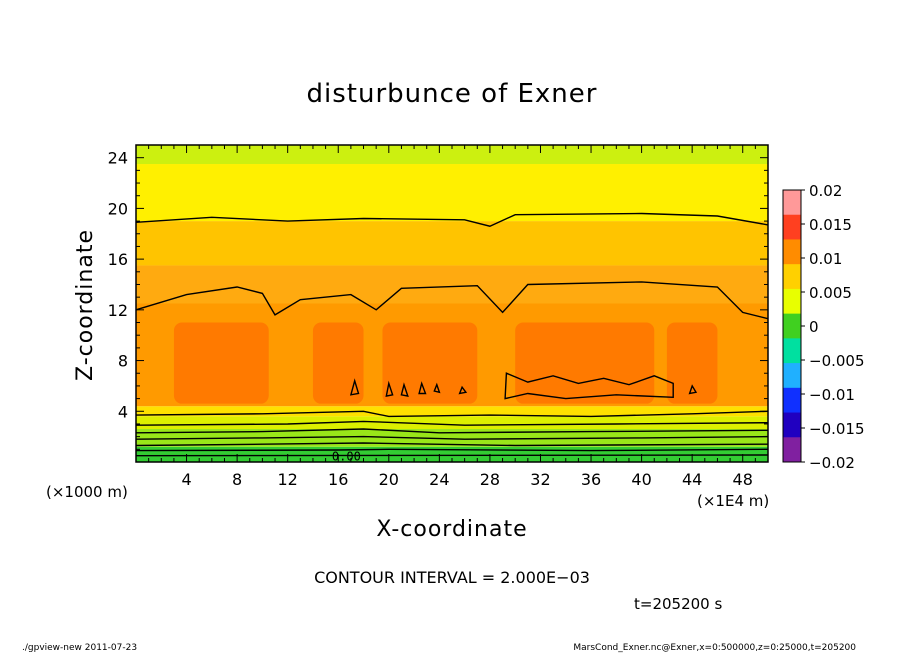  I want to click on colorbar-label: −0.005, so click(837, 361).